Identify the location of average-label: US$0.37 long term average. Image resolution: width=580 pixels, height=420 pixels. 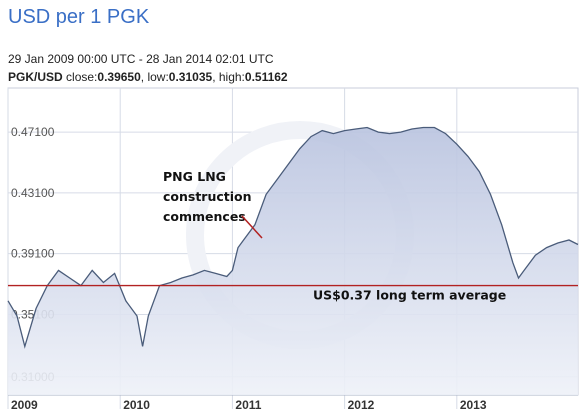
(409, 295).